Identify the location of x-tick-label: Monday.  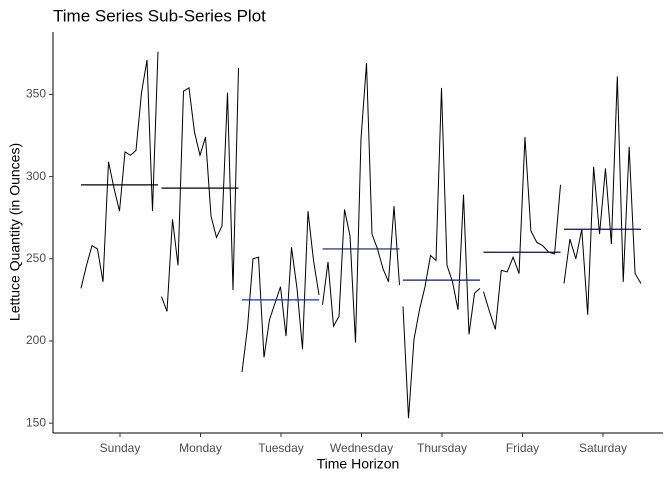
(200, 448).